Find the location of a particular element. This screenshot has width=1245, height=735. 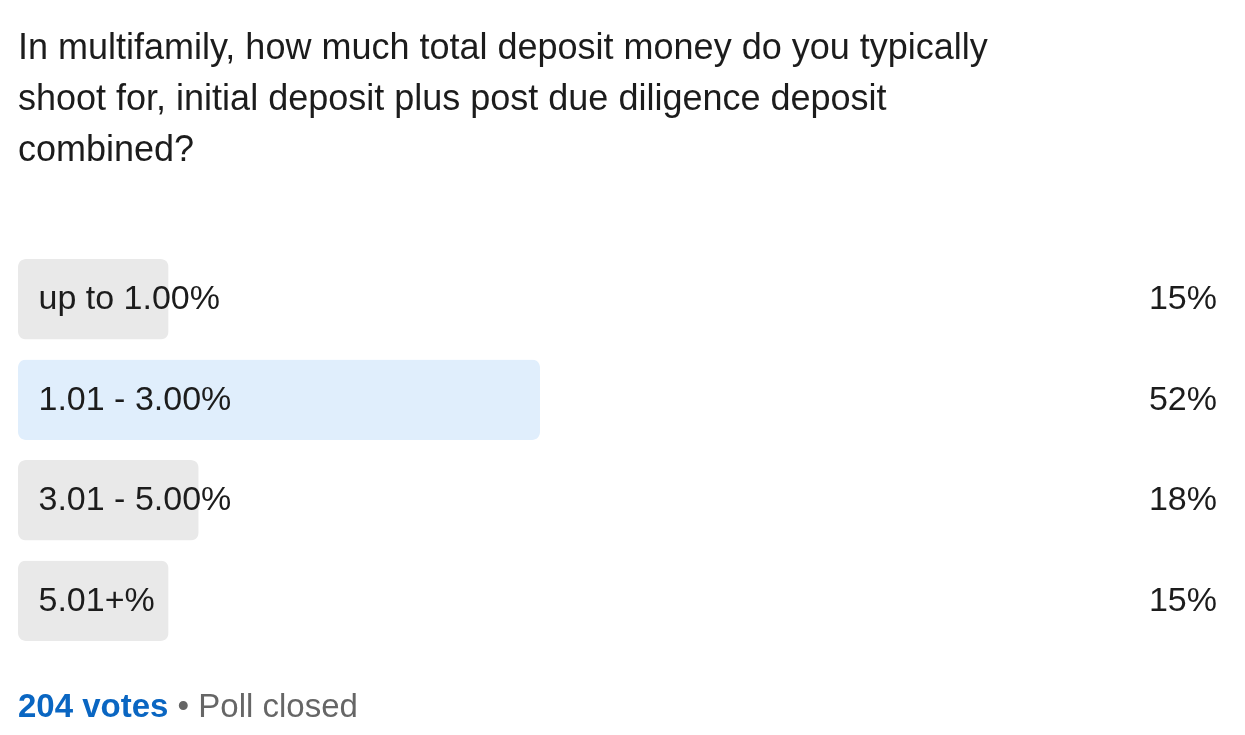

y-tick-label: 1.01 - 3.00% is located at coordinates (135, 397).